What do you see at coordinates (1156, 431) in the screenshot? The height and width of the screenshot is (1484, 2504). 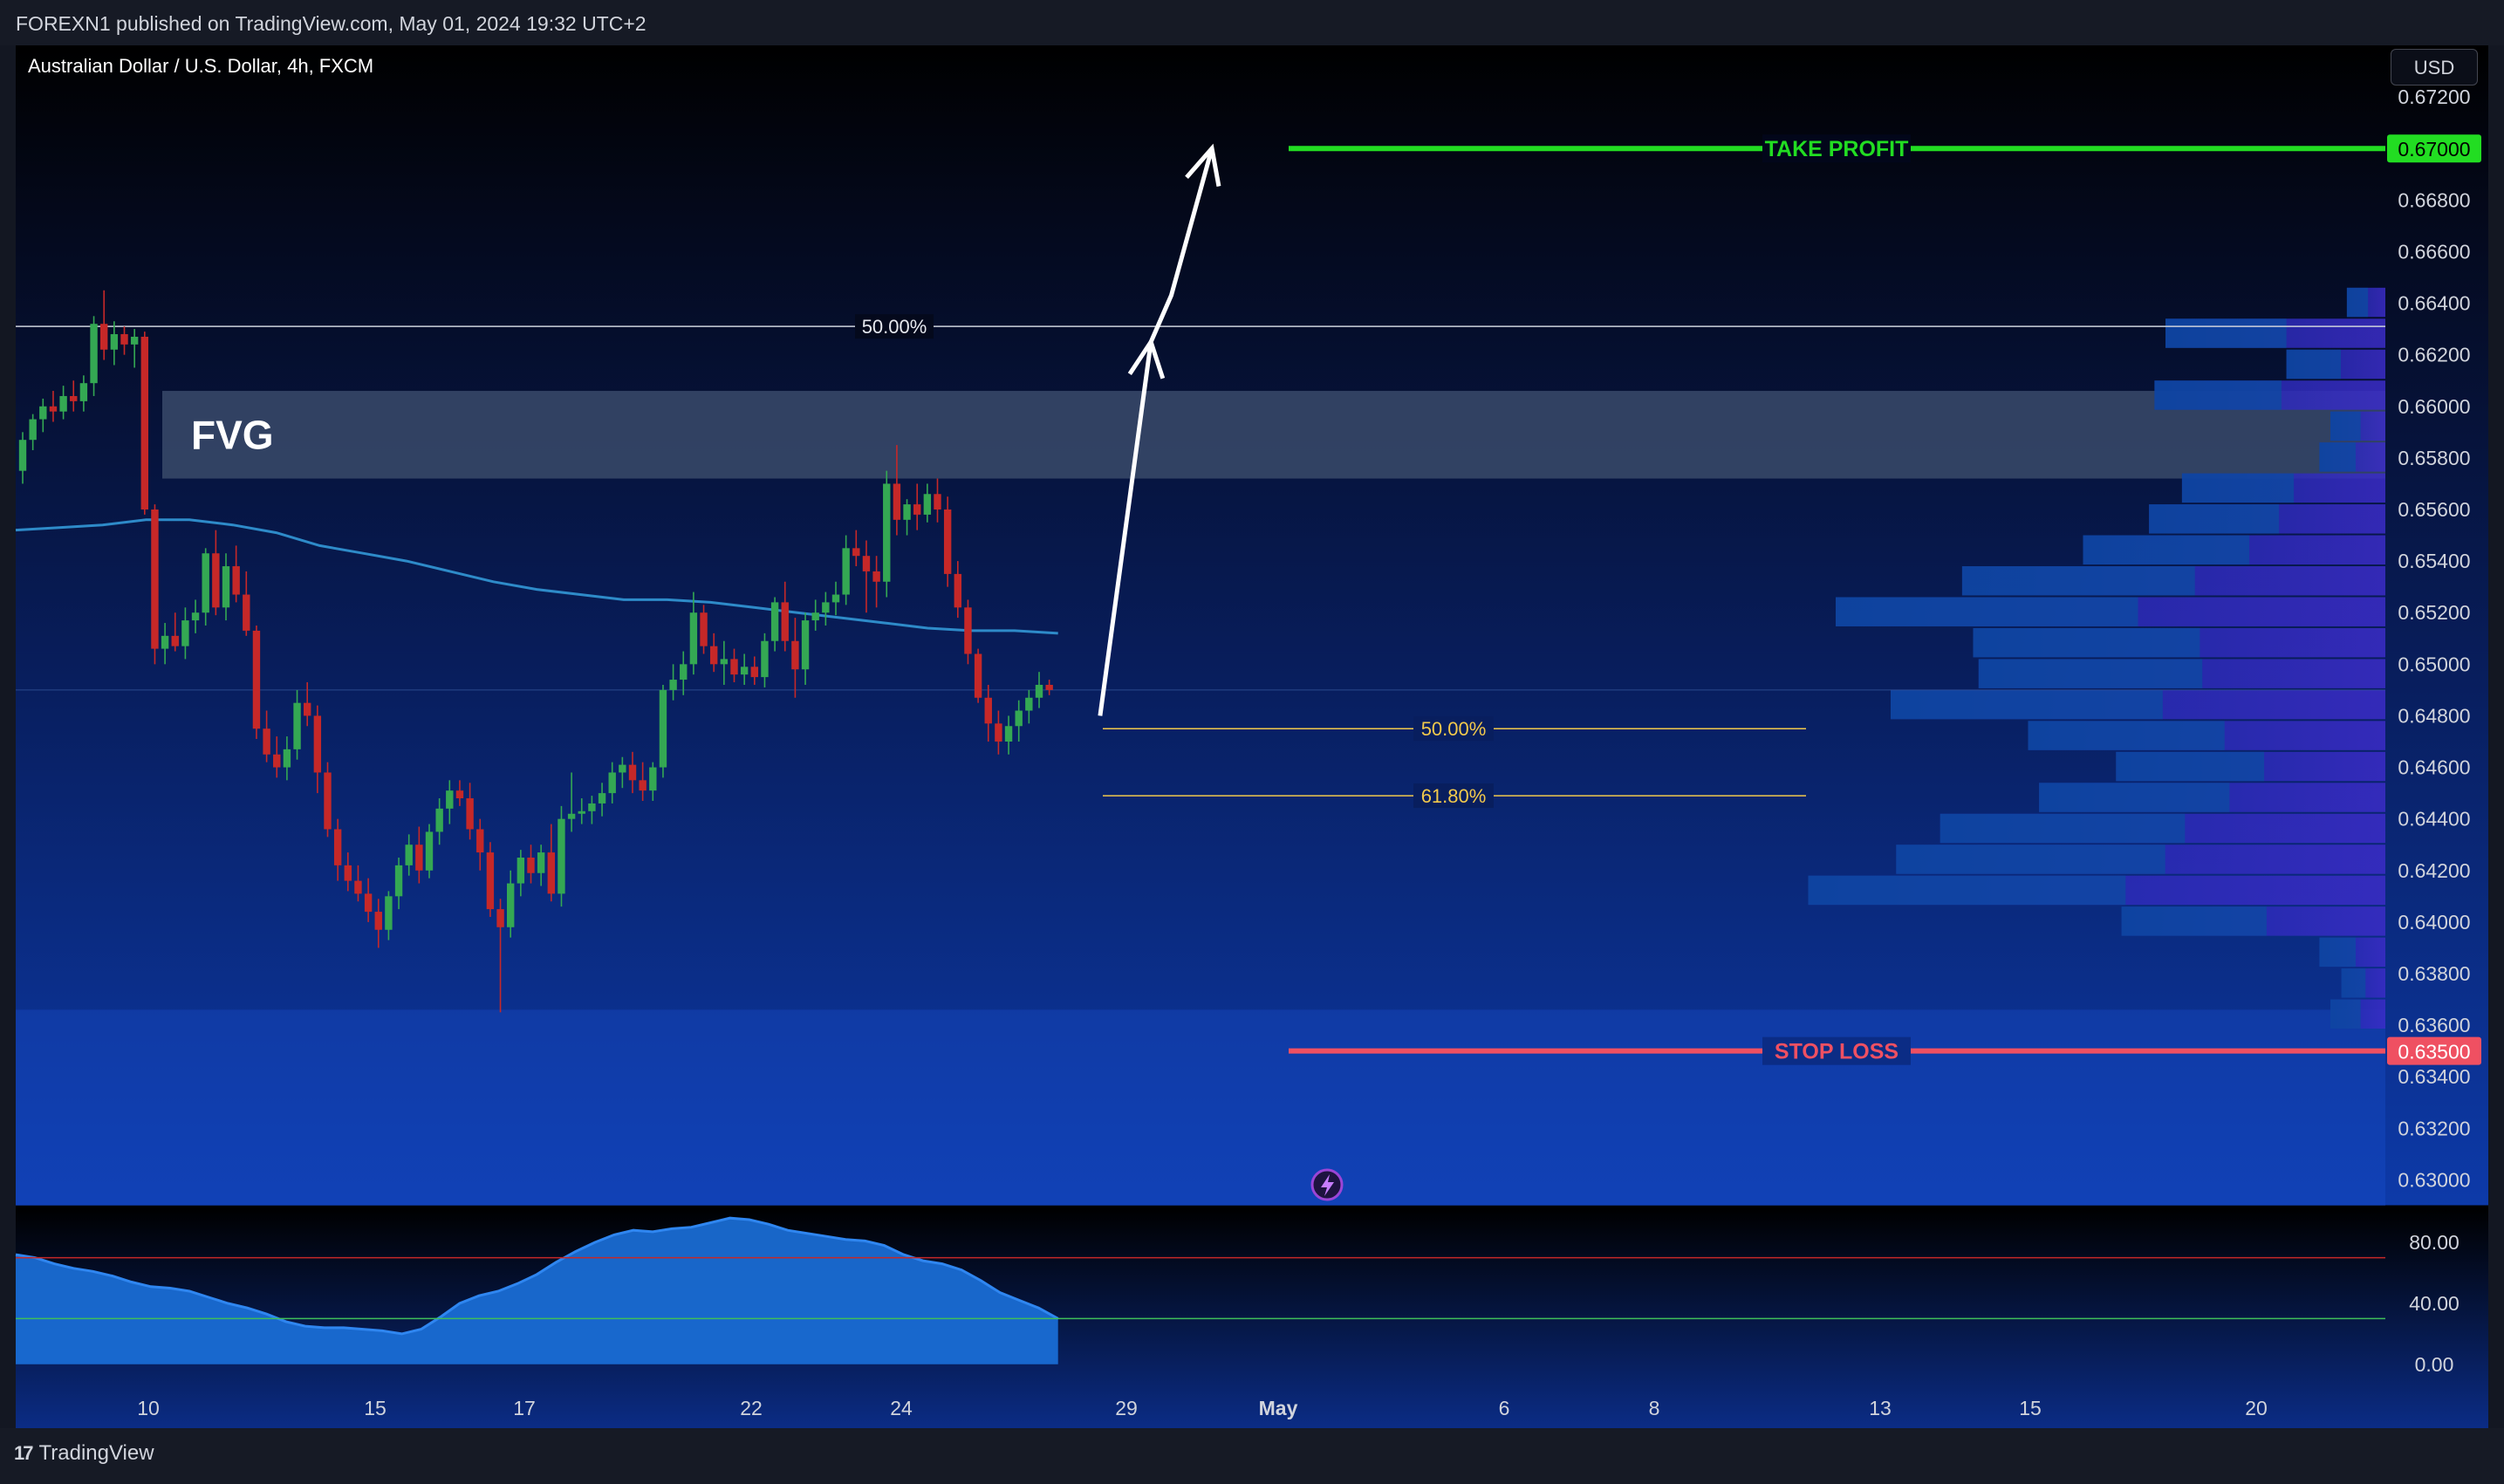 I see `projection-arrow-path` at bounding box center [1156, 431].